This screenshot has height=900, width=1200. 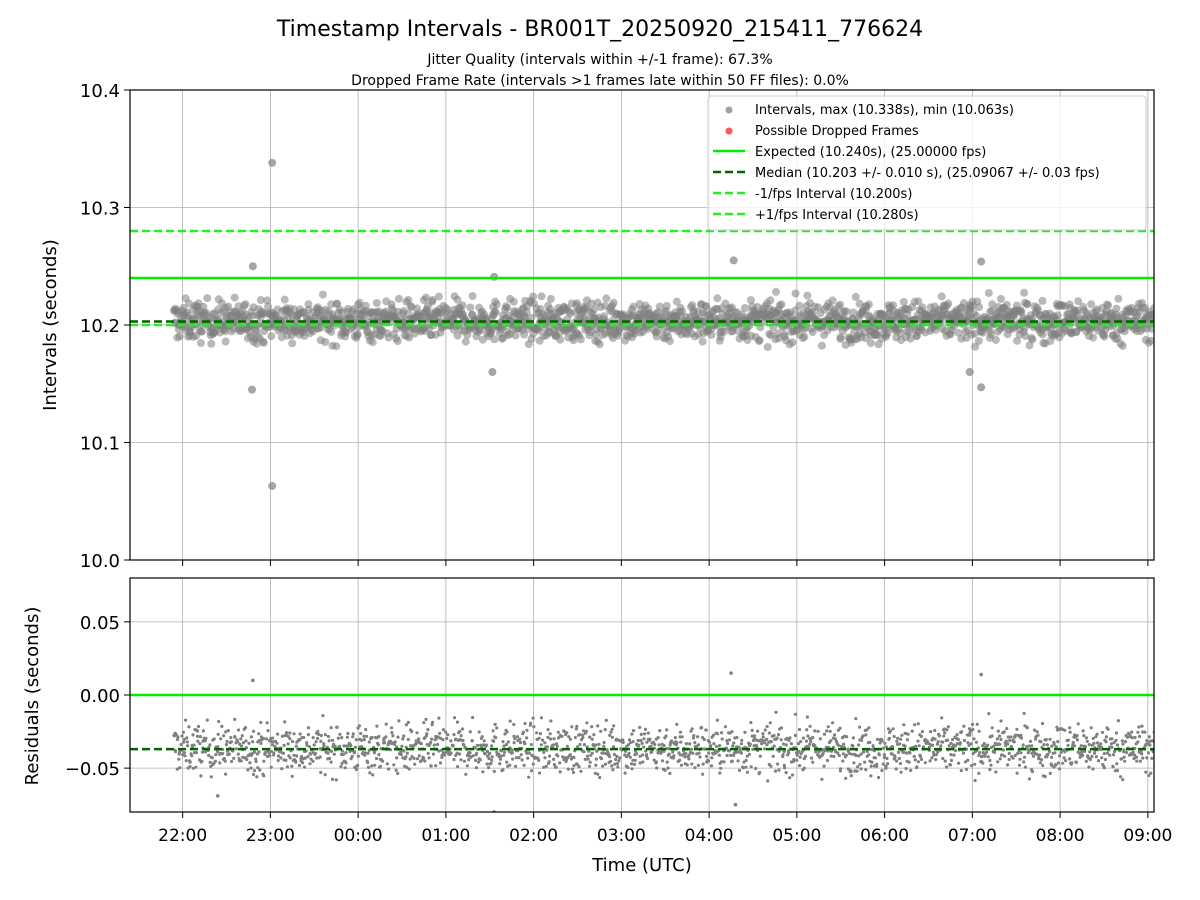 What do you see at coordinates (709, 836) in the screenshot?
I see `x-tick-label: 04:00` at bounding box center [709, 836].